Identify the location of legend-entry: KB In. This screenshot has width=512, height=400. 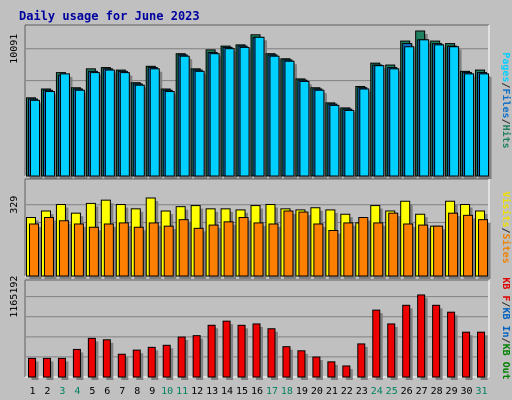
(505, 322).